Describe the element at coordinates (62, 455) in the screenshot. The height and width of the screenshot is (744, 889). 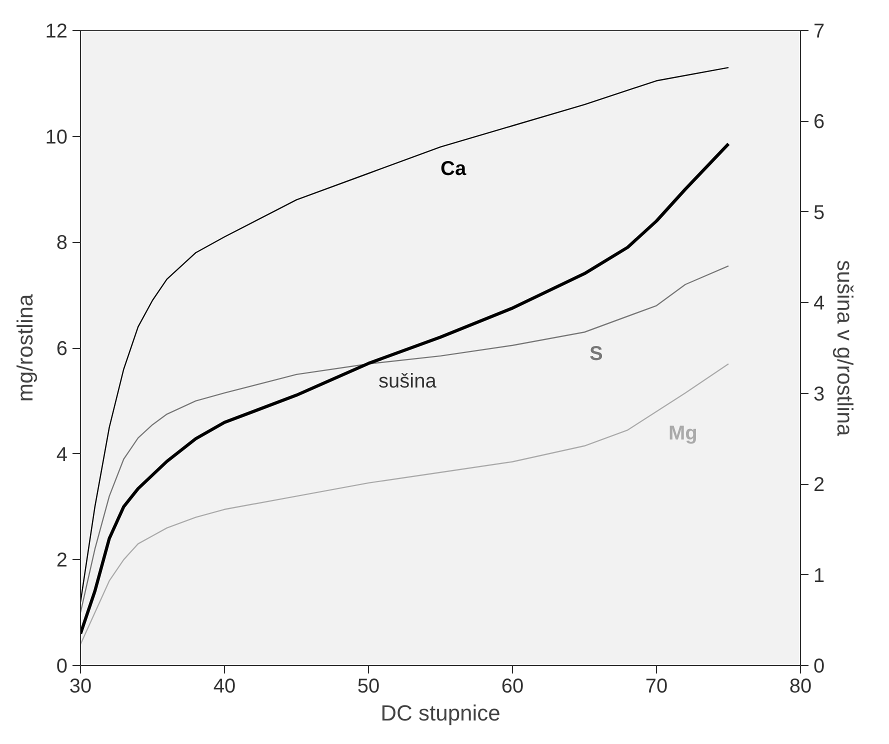
I see `y-tick-label: 4` at that location.